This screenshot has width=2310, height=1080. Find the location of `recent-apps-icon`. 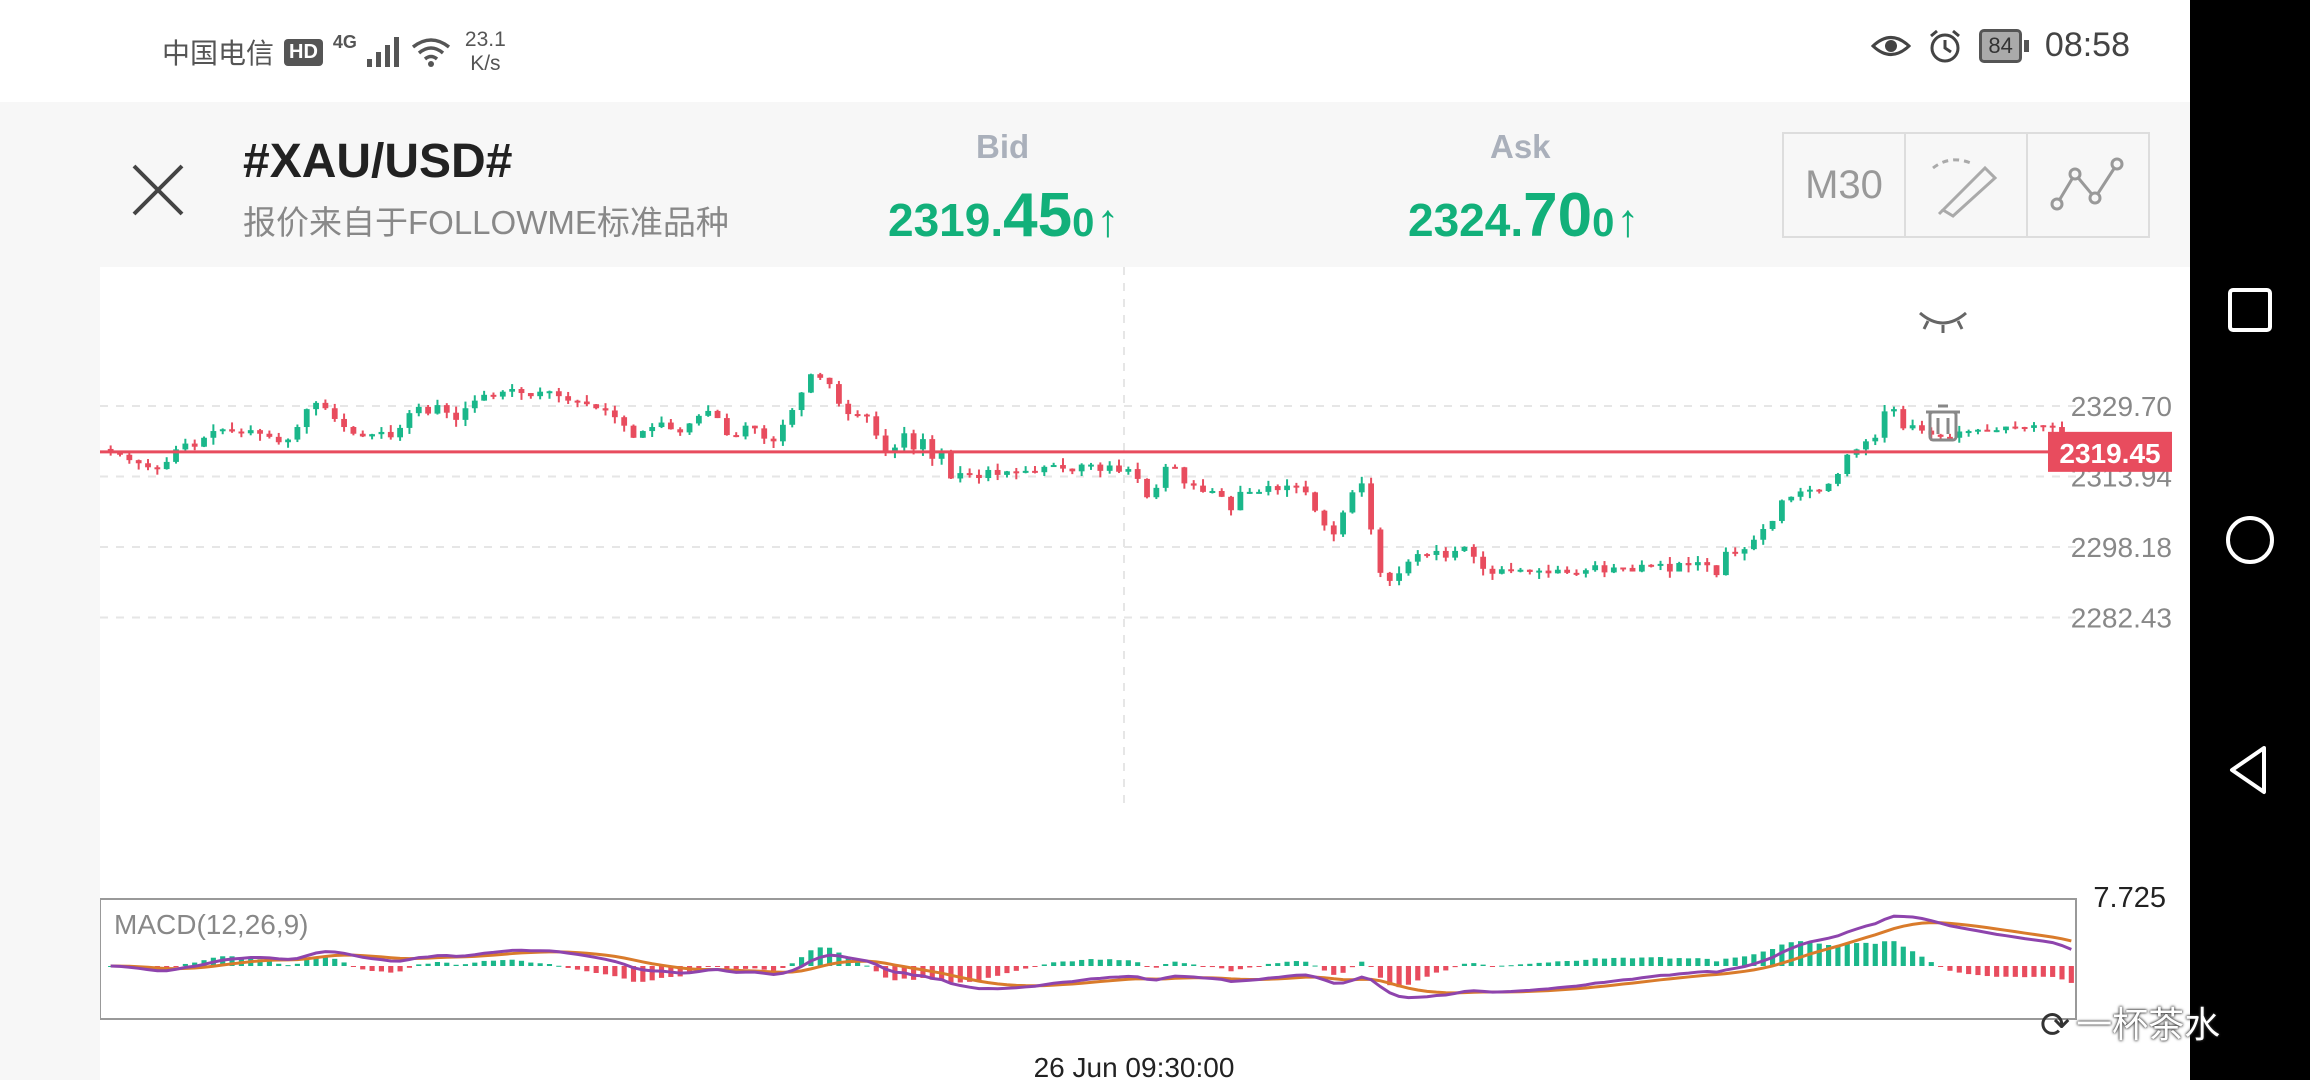

recent-apps-icon is located at coordinates (2250, 310).